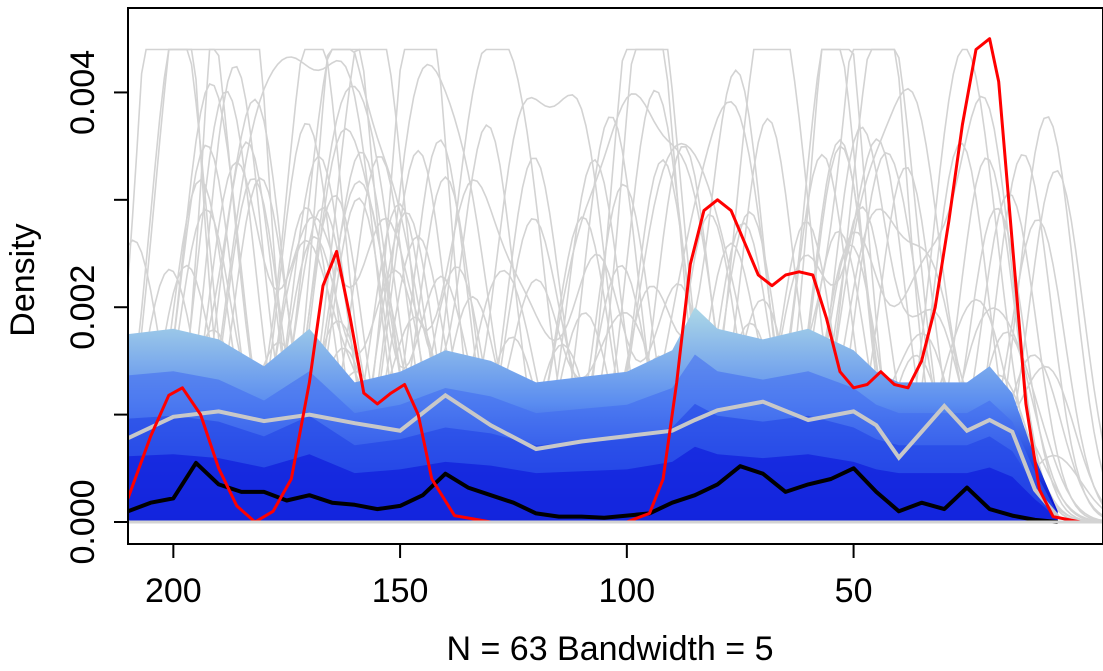 The width and height of the screenshot is (1103, 671). I want to click on y-tick-label: 0.002, so click(83, 307).